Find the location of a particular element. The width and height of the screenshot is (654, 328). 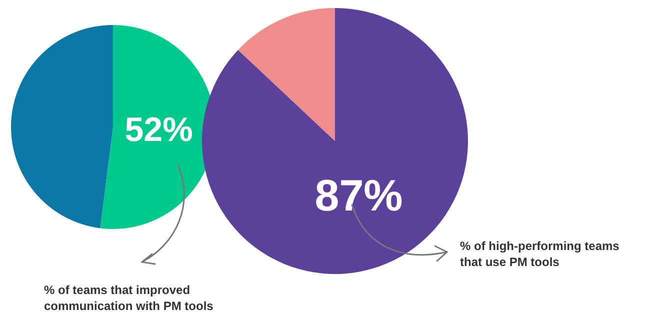

data-label: 52% is located at coordinates (158, 129).